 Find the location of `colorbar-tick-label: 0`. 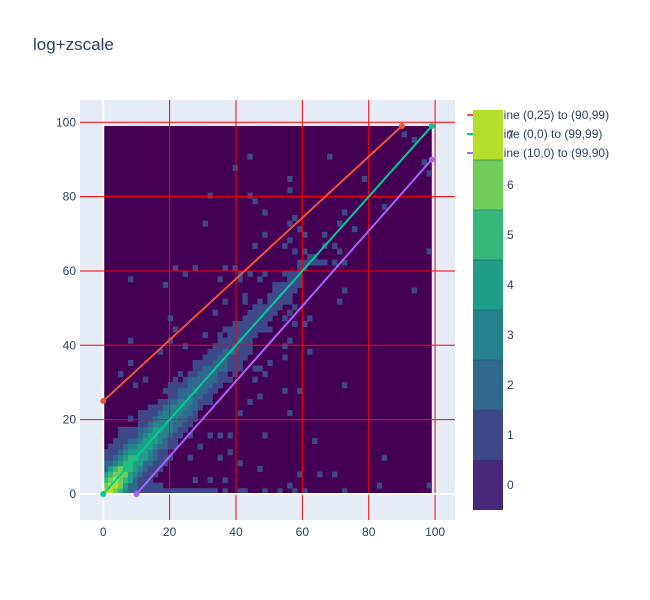

colorbar-tick-label: 0 is located at coordinates (510, 485).